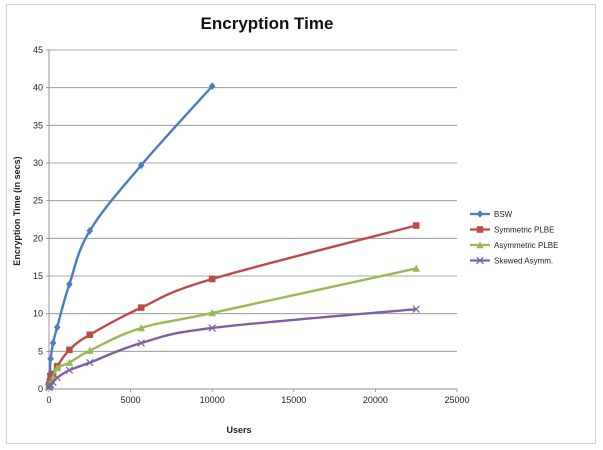 Image resolution: width=603 pixels, height=450 pixels. Describe the element at coordinates (38, 314) in the screenshot. I see `y-tick-label: 10` at that location.